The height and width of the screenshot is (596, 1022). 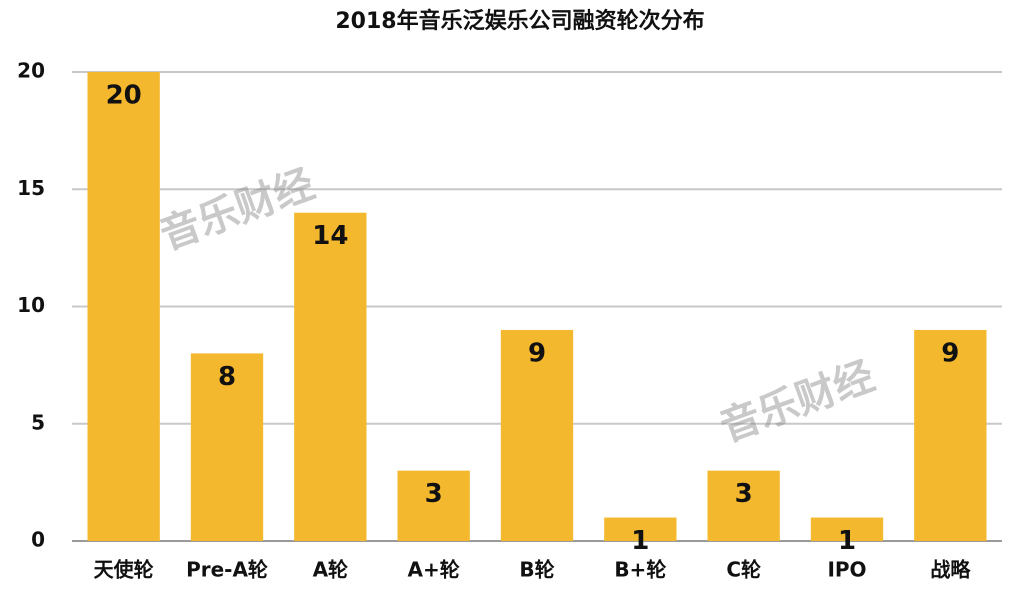 What do you see at coordinates (38, 422) in the screenshot?
I see `y-tick-label: 5` at bounding box center [38, 422].